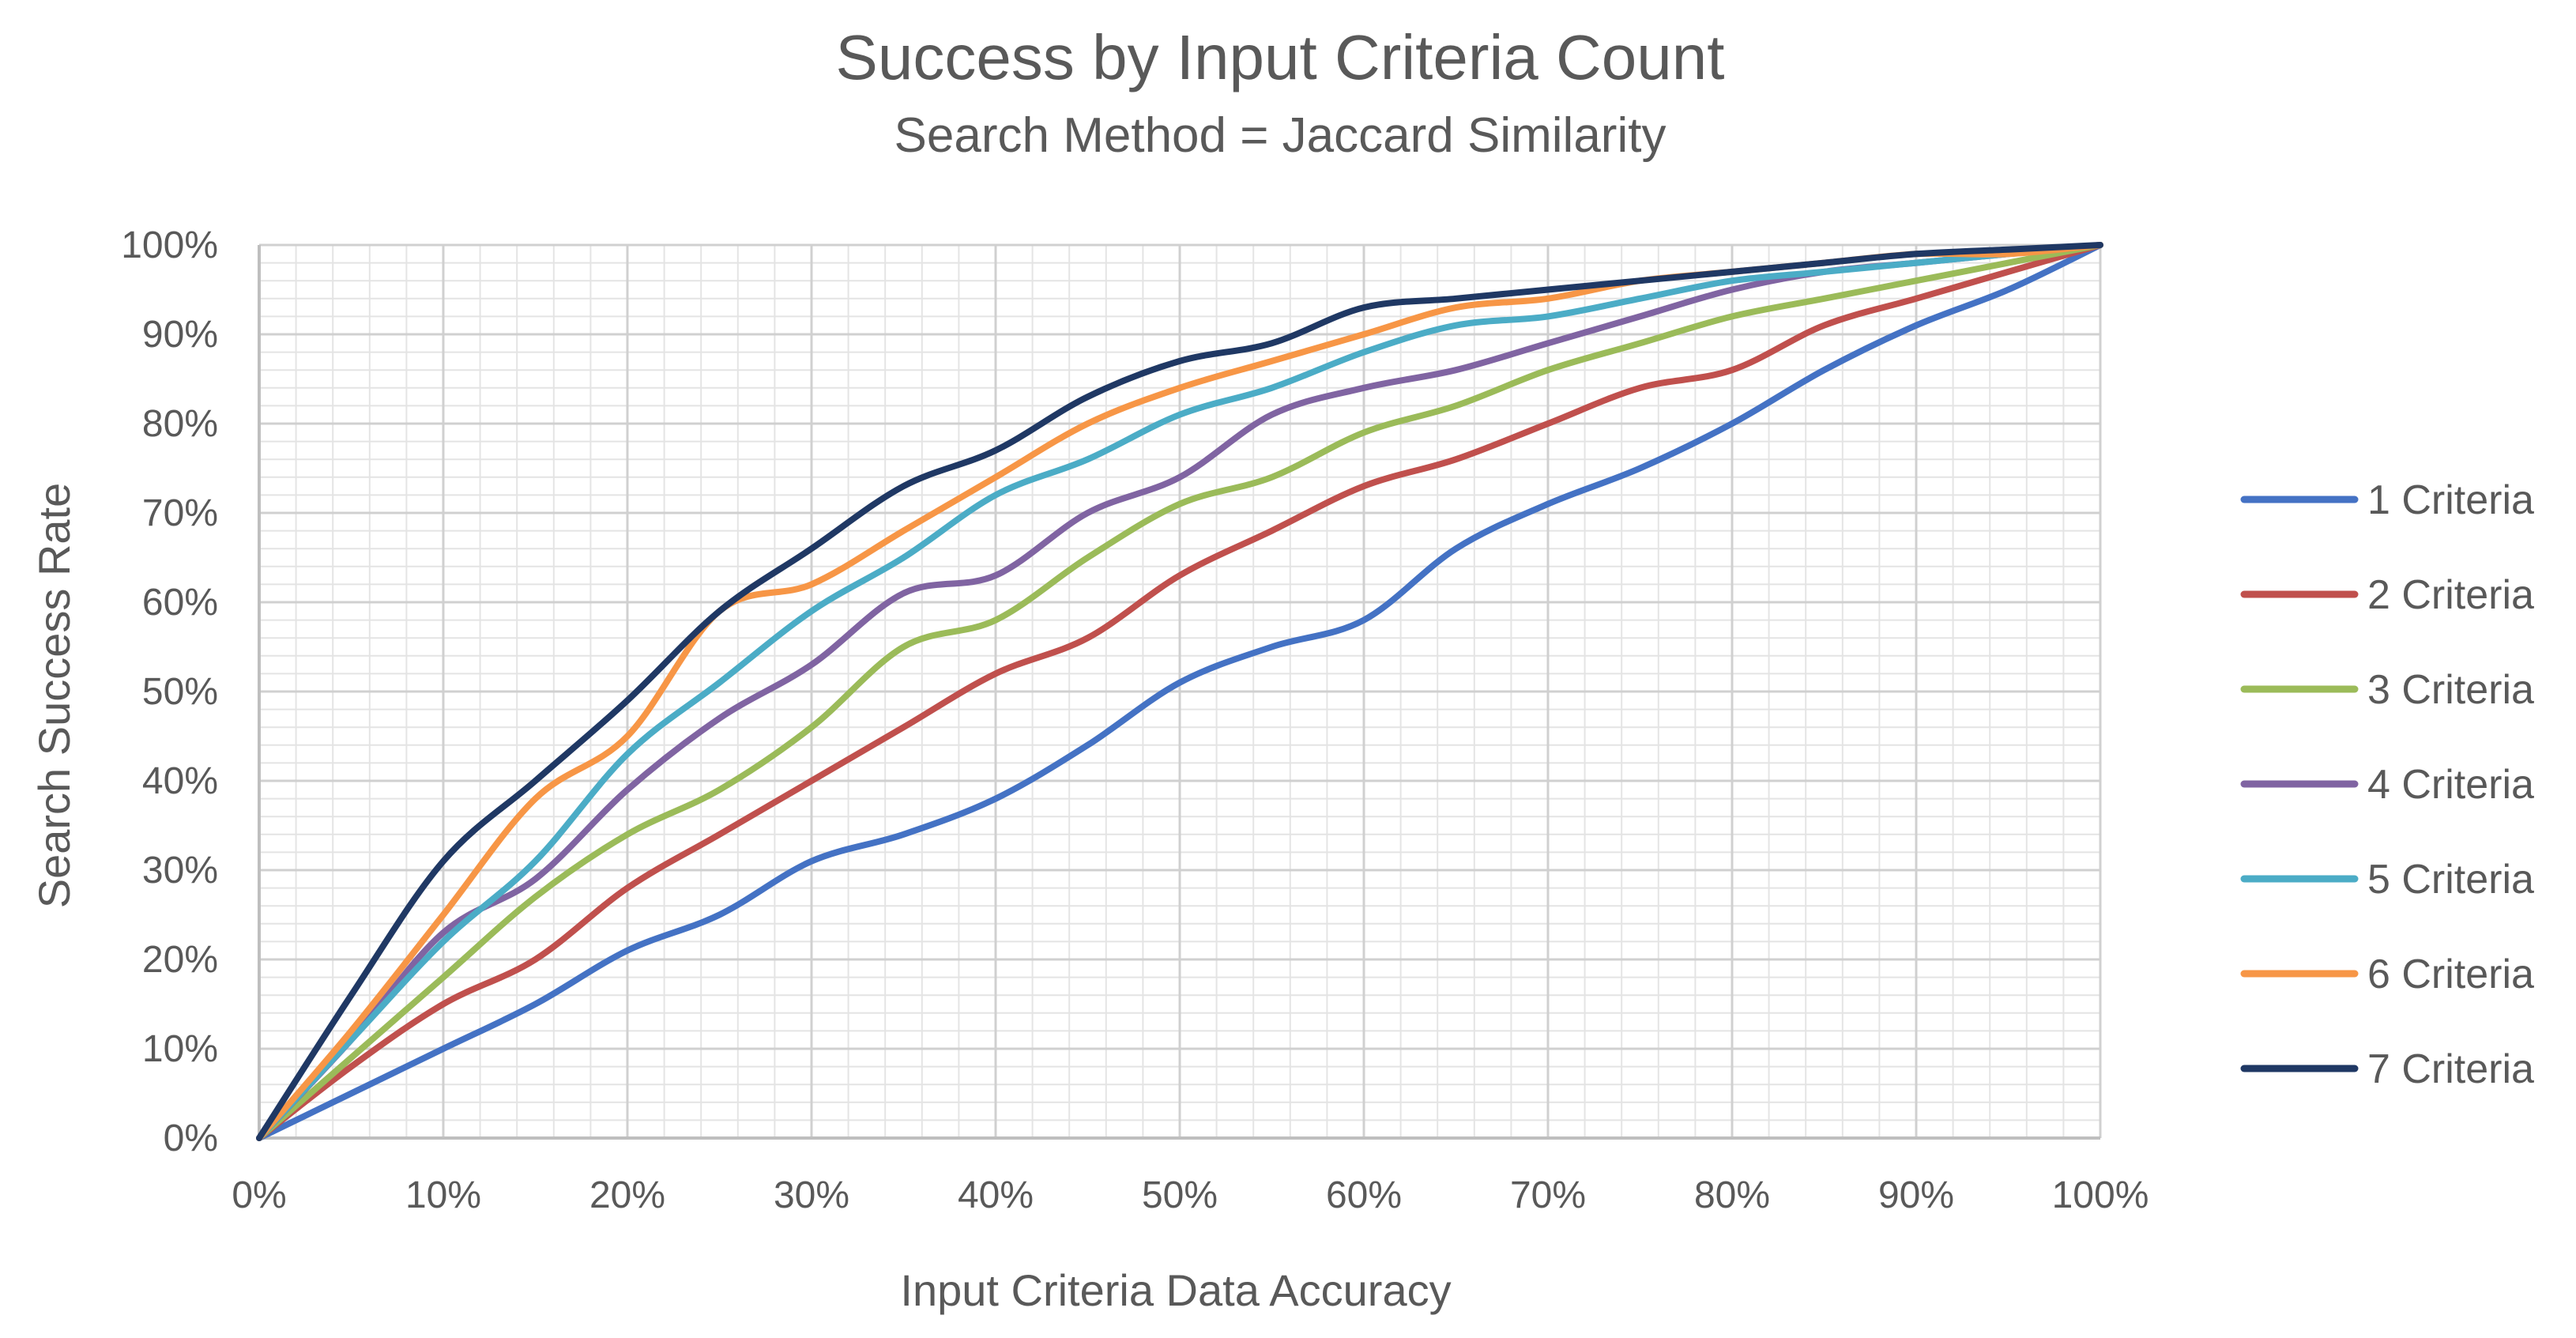 The image size is (2576, 1338). I want to click on y-axis-label: Search Success Rate, so click(54, 695).